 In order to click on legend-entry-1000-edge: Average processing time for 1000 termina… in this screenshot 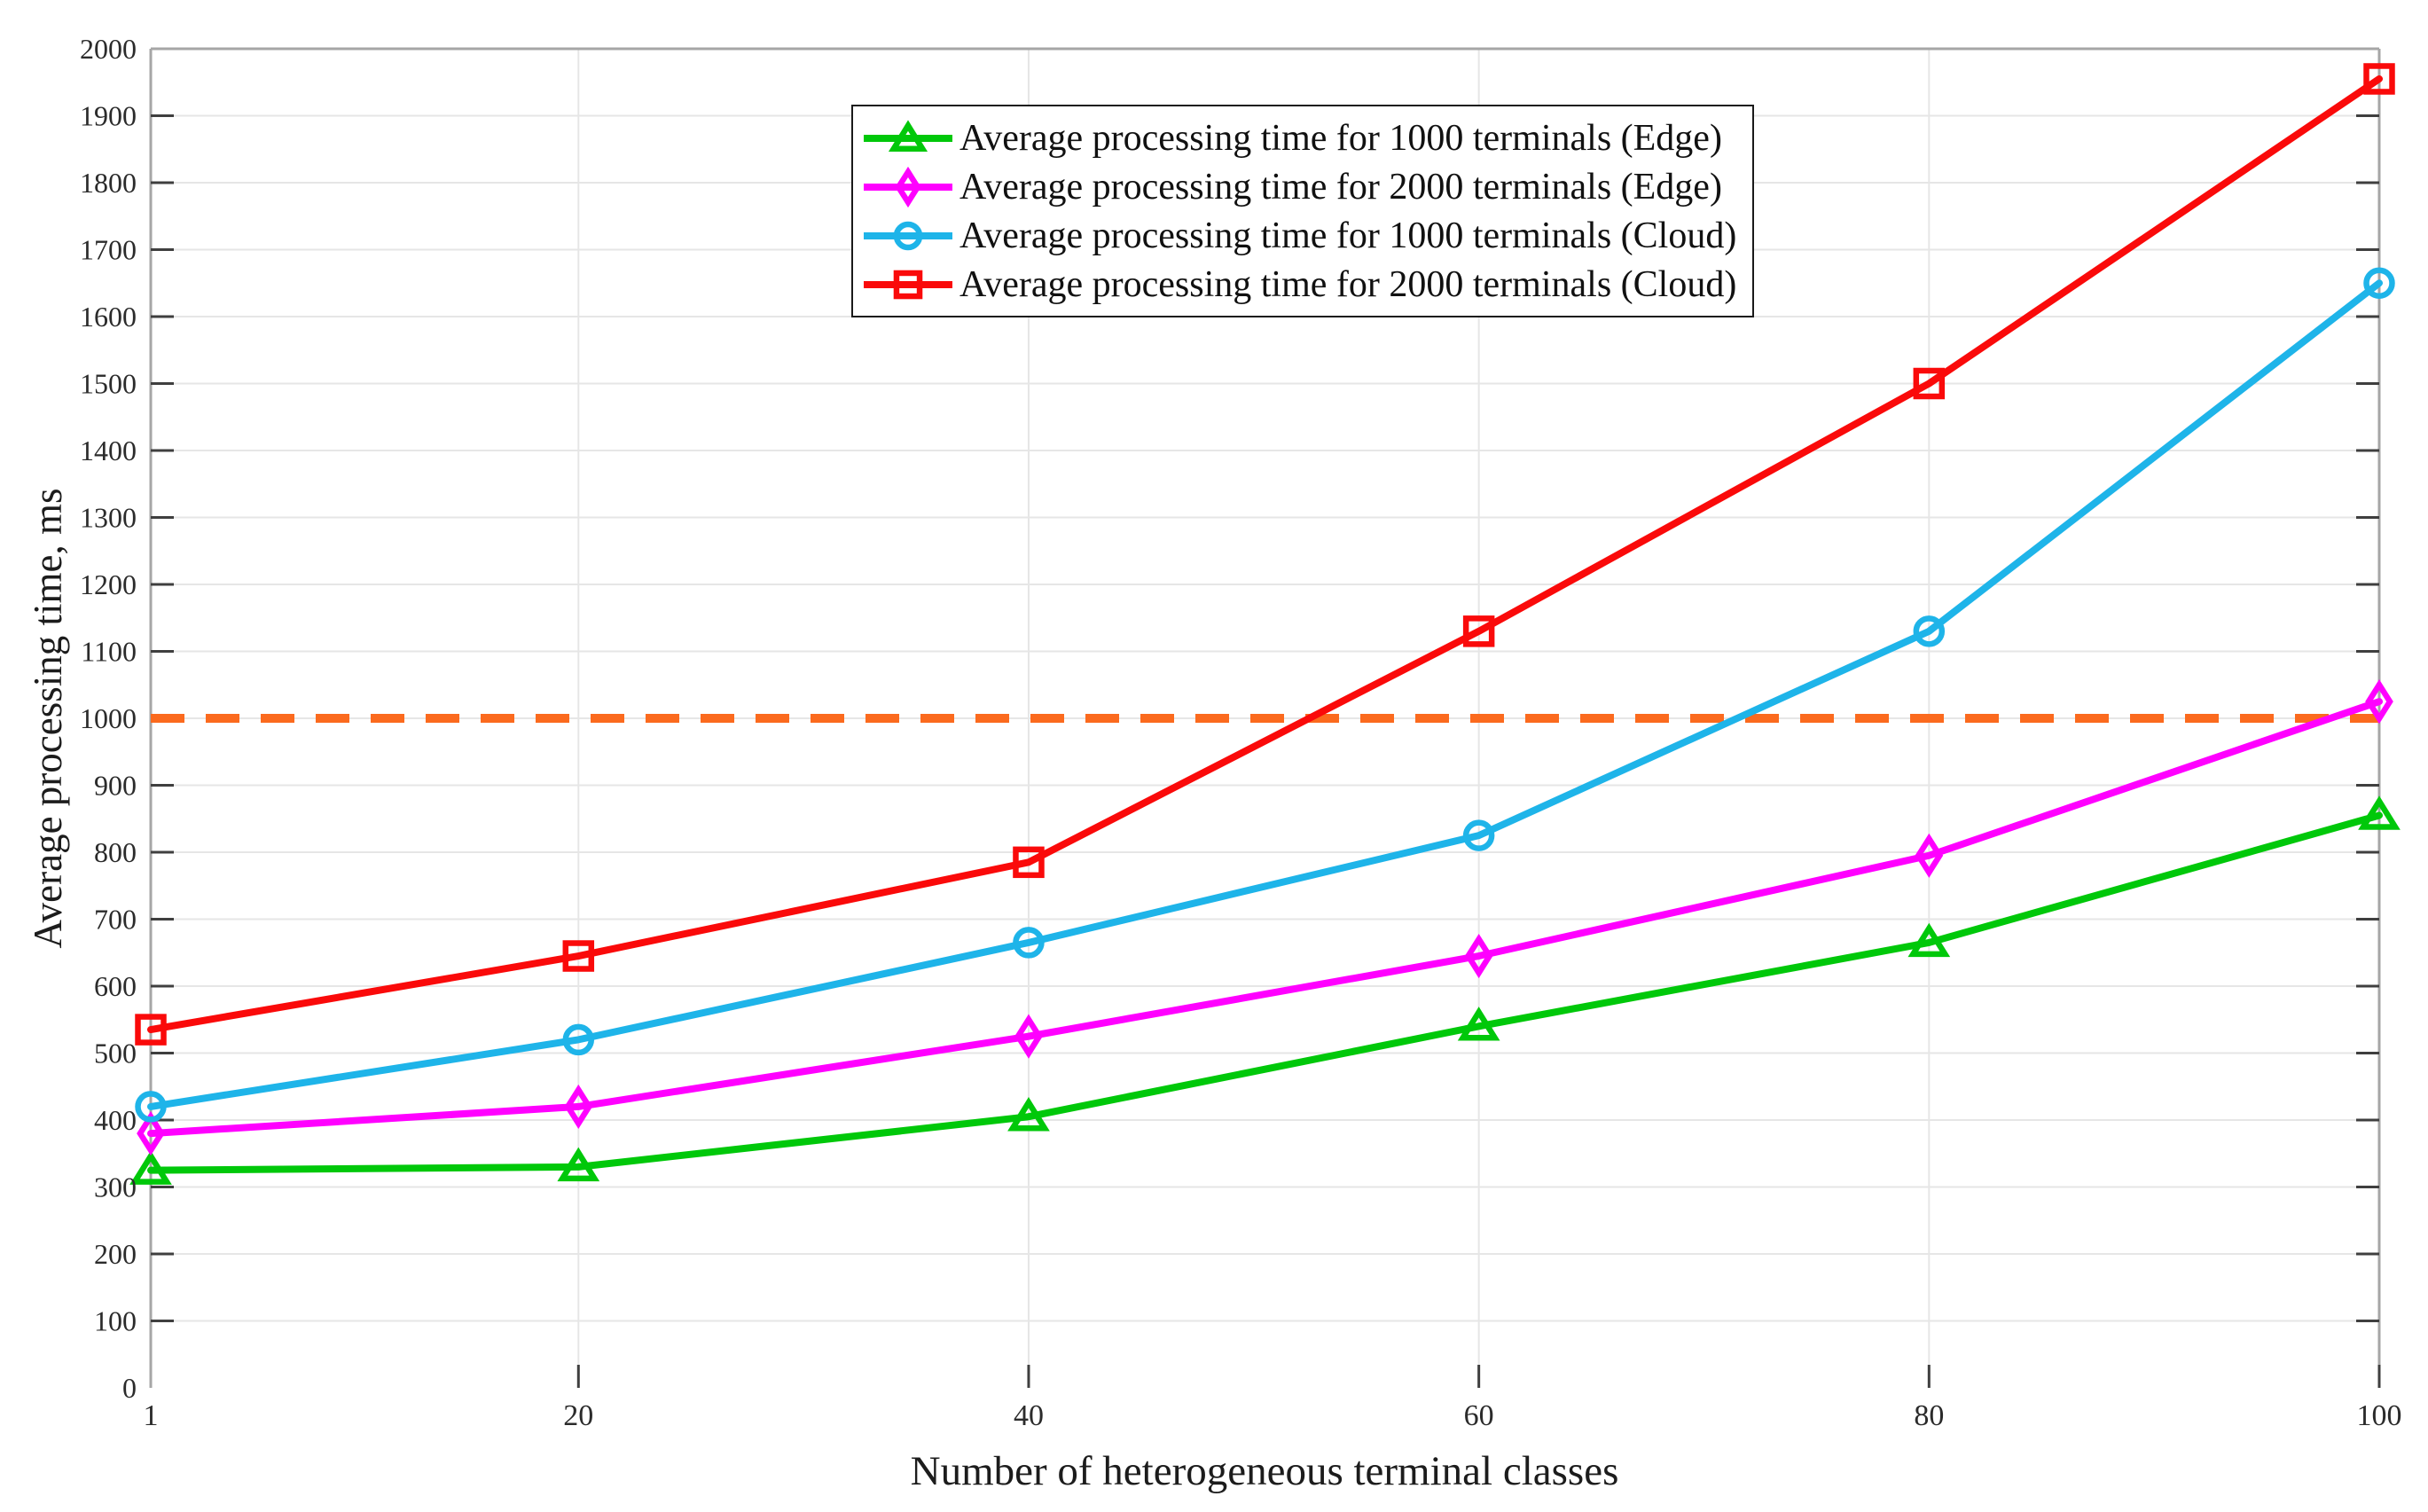, I will do `click(1299, 138)`.